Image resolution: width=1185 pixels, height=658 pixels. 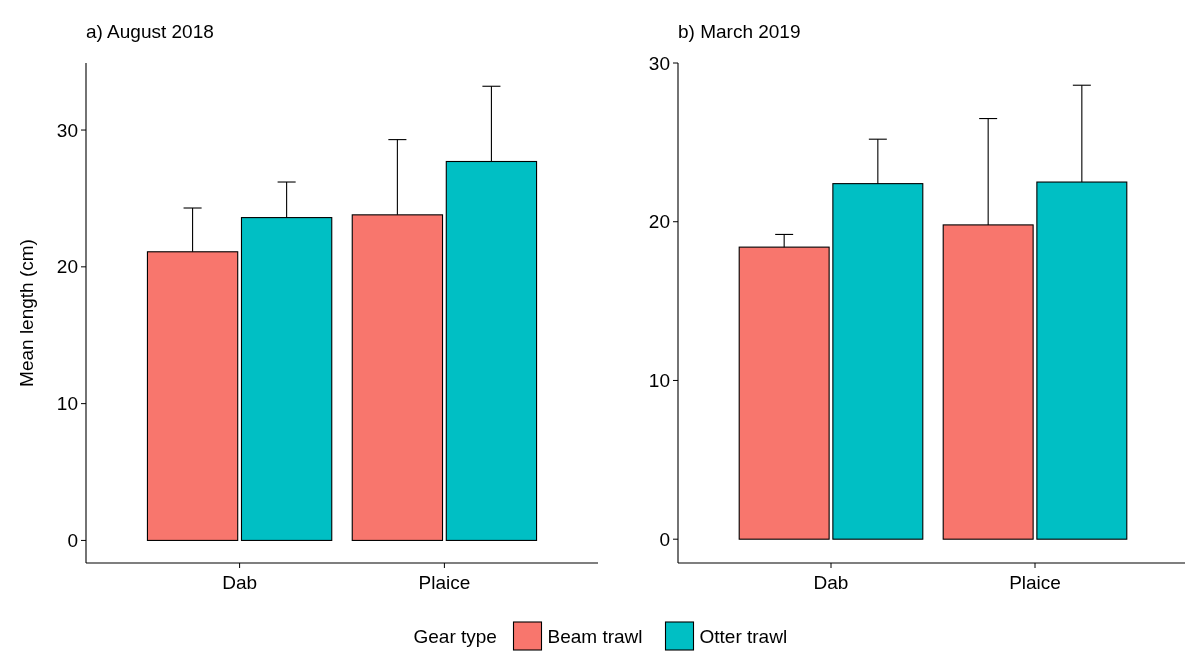 What do you see at coordinates (455, 636) in the screenshot?
I see `legend-title: Gear type` at bounding box center [455, 636].